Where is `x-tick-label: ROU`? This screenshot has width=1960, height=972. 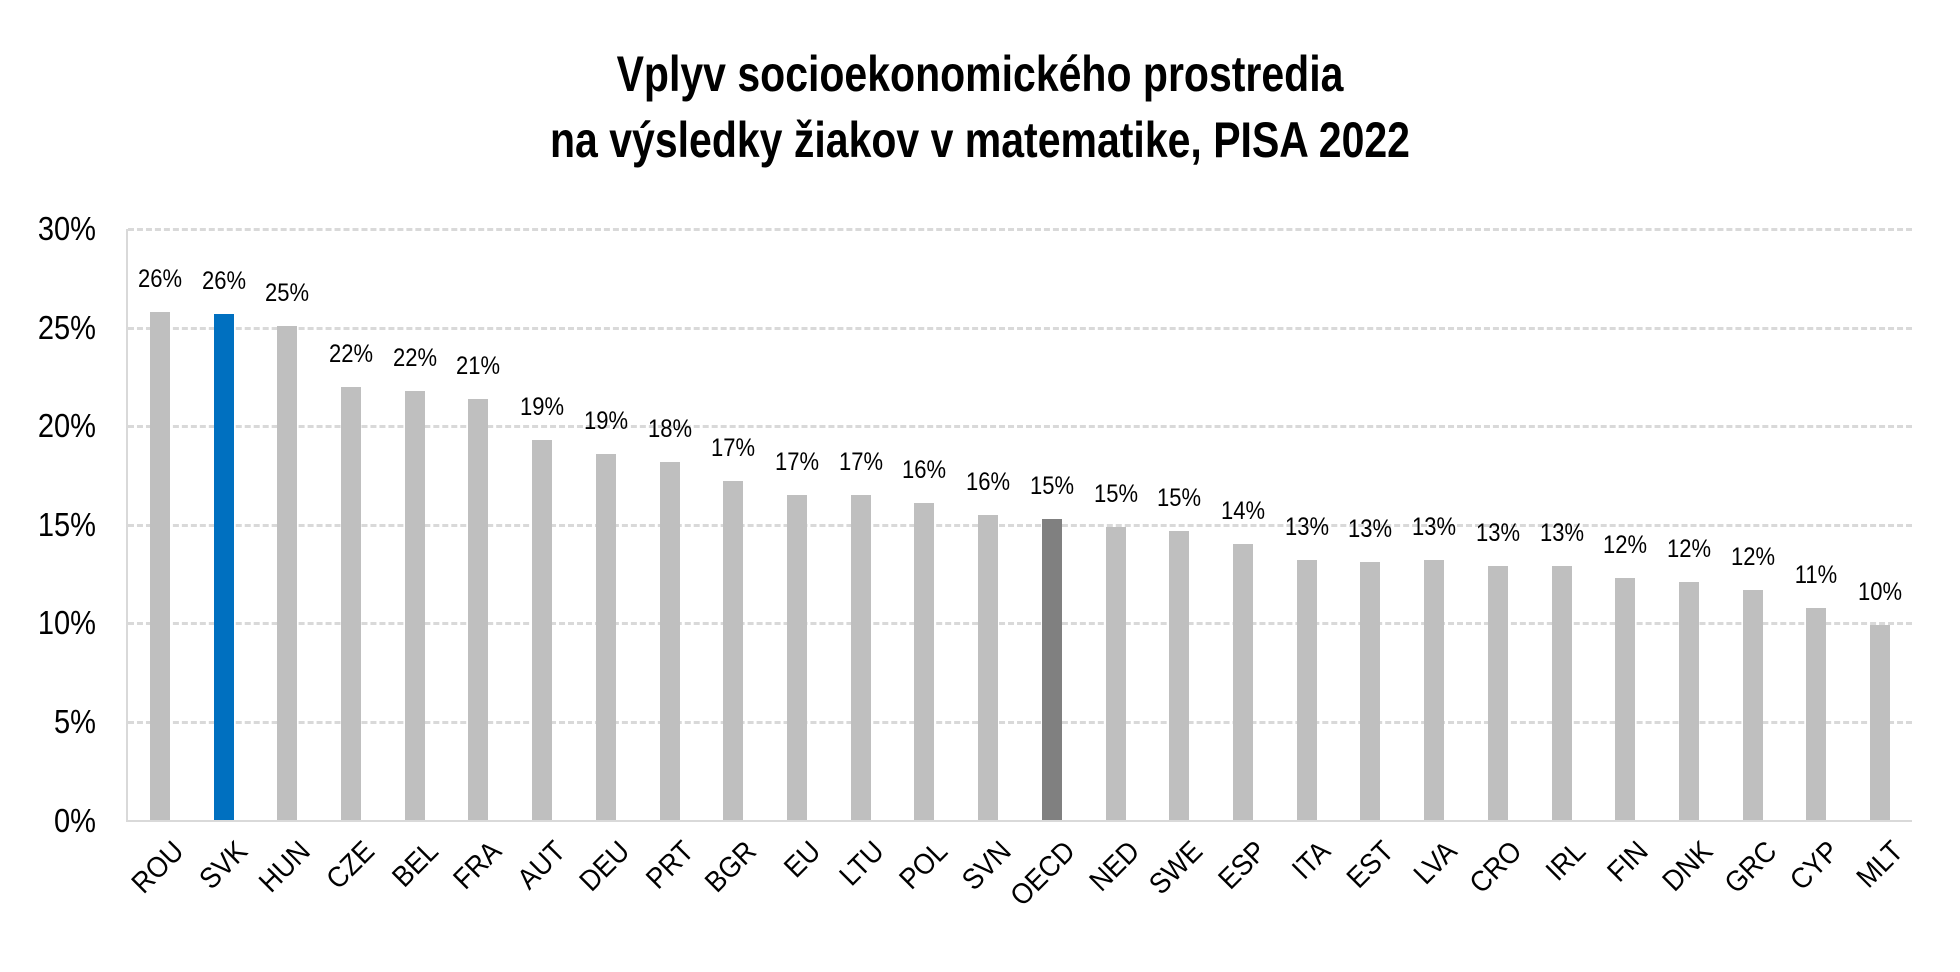 x-tick-label: ROU is located at coordinates (158, 867).